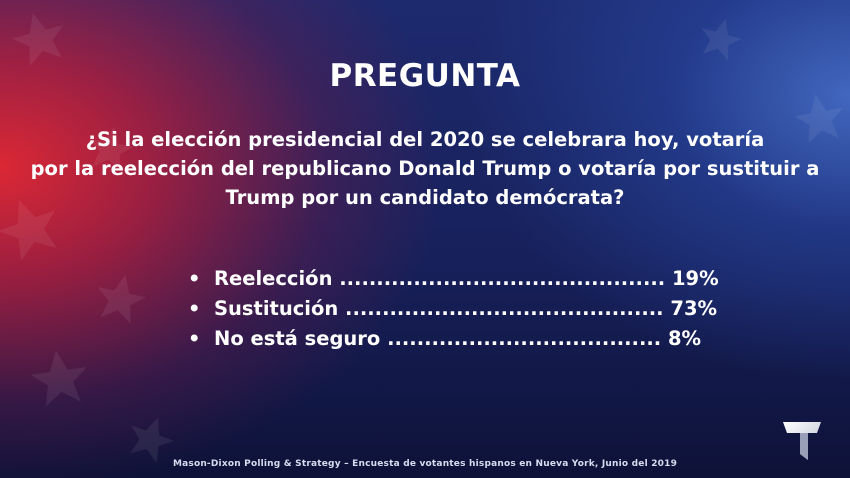  Describe the element at coordinates (425, 197) in the screenshot. I see `question-line: Trump por un candidato demócrata?` at that location.